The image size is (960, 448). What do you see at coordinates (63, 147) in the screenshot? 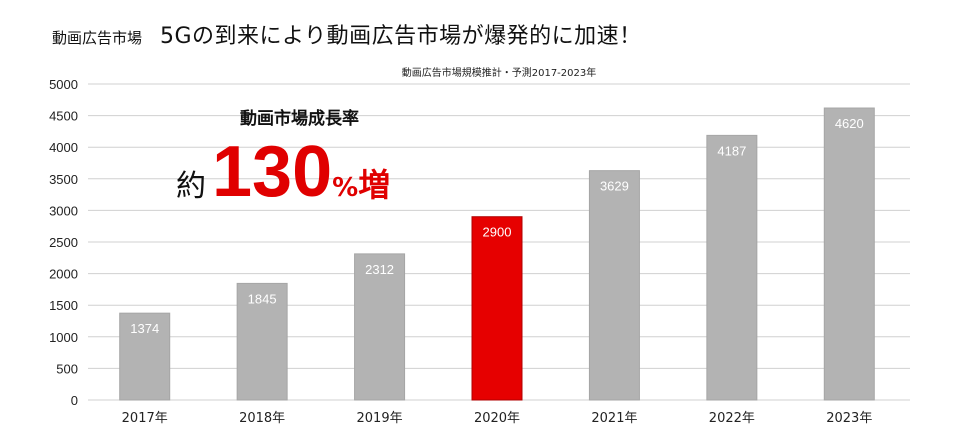
I see `y-tick-label: 4000` at bounding box center [63, 147].